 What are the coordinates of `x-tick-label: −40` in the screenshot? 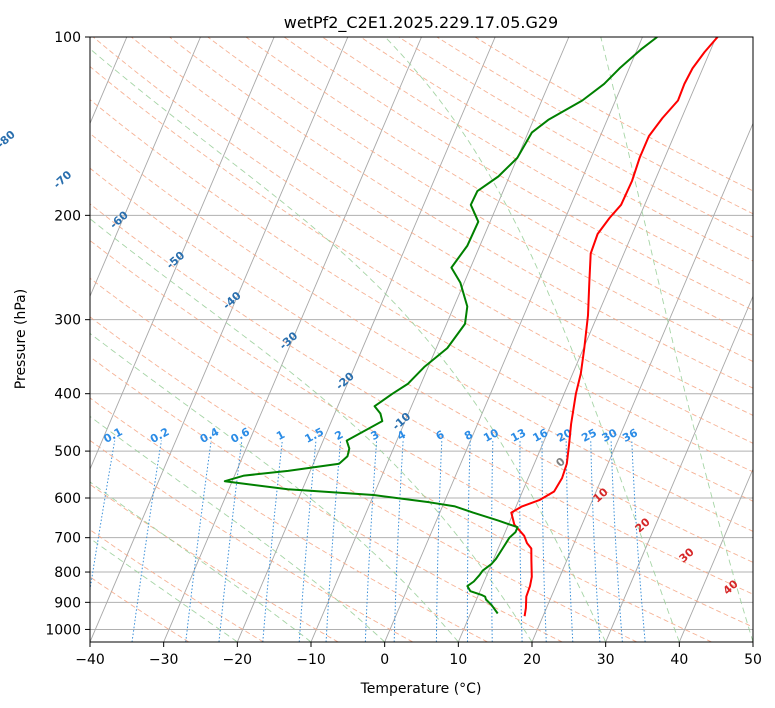 It's located at (90, 660).